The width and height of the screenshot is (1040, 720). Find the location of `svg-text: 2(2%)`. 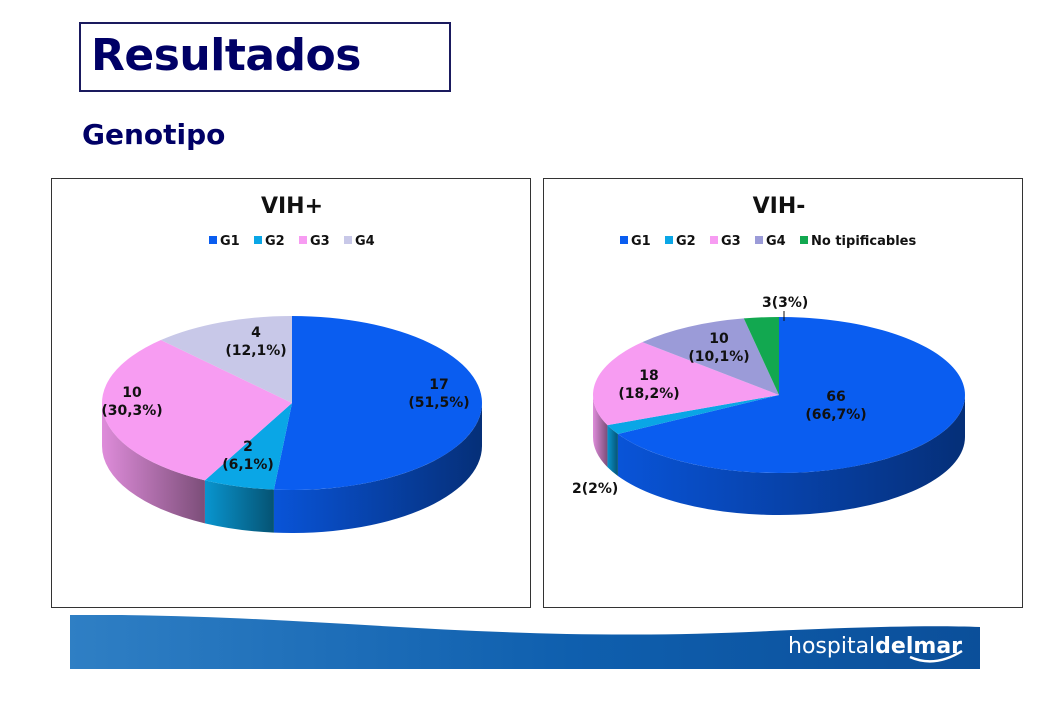

svg-text: 2(2%) is located at coordinates (595, 489).